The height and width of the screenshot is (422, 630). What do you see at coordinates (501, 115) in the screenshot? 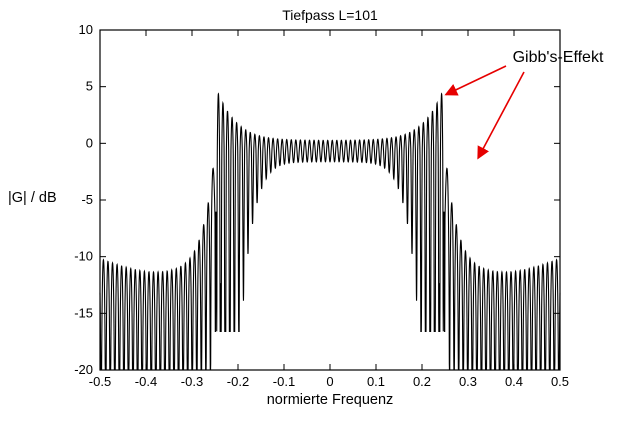
I see `gibbs-arrow-lower` at bounding box center [501, 115].